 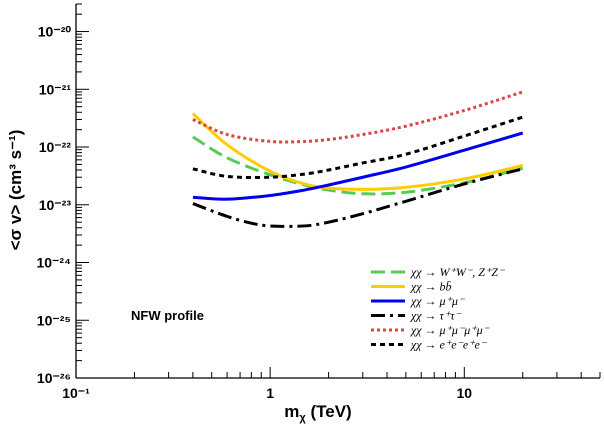 I want to click on legend-label-2: χχ → μ⁺μ⁻, so click(x=438, y=301).